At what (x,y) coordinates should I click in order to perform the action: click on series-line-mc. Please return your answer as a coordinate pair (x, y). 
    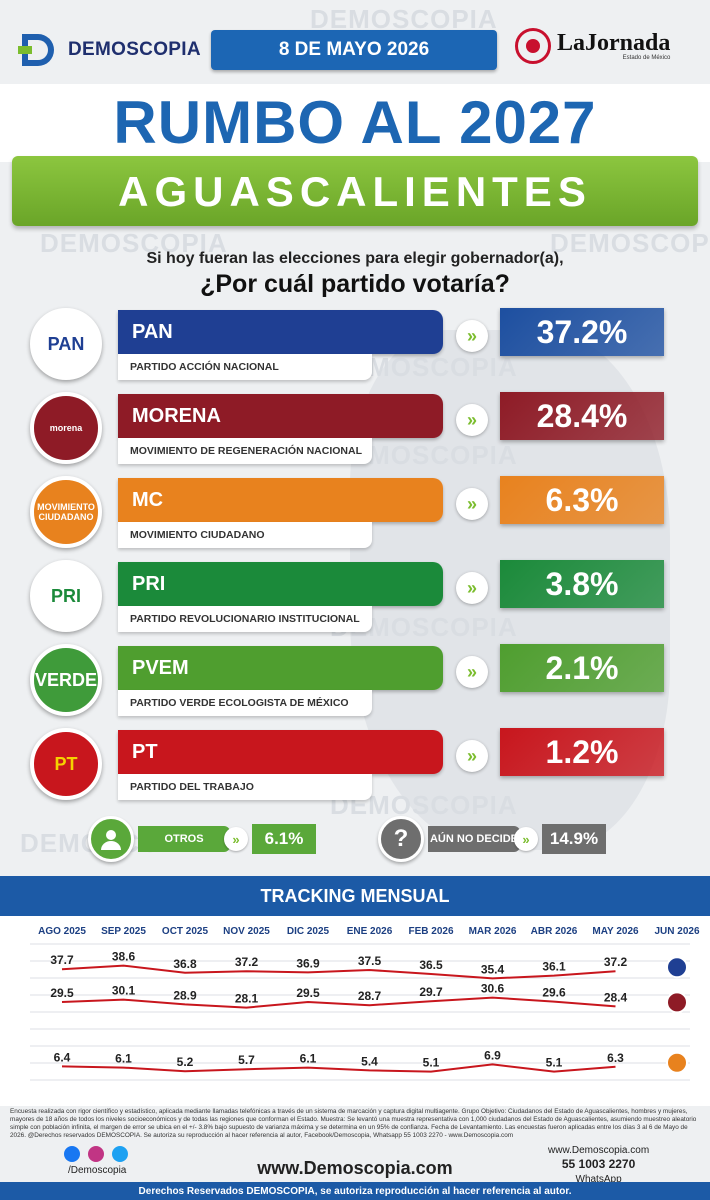
    Looking at the image, I should click on (338, 1068).